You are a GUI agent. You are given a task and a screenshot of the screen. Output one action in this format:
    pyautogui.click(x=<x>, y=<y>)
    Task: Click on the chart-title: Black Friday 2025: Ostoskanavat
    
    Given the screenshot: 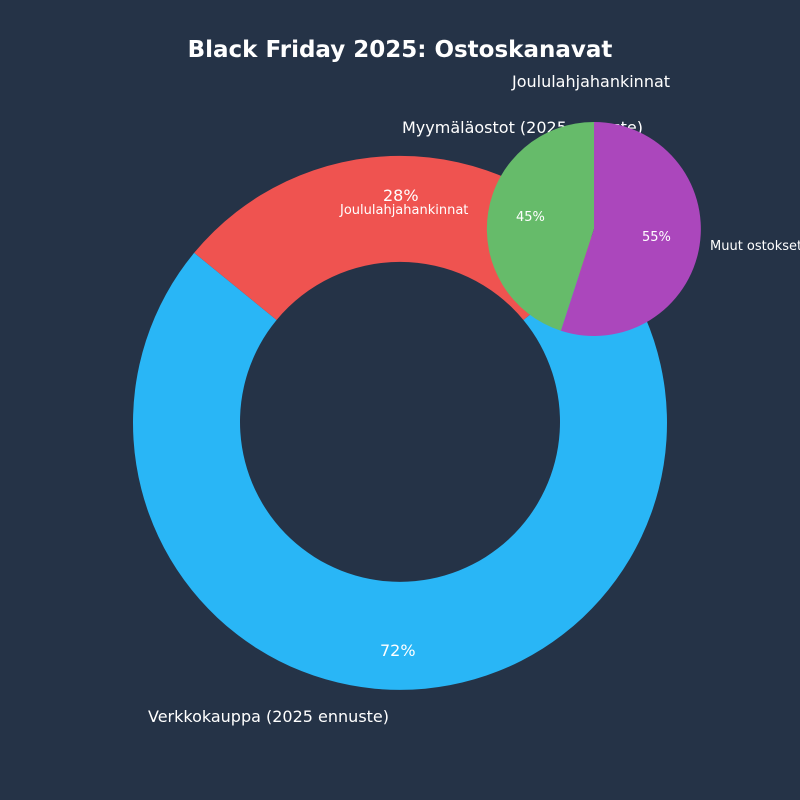 What is the action you would take?
    pyautogui.click(x=400, y=50)
    